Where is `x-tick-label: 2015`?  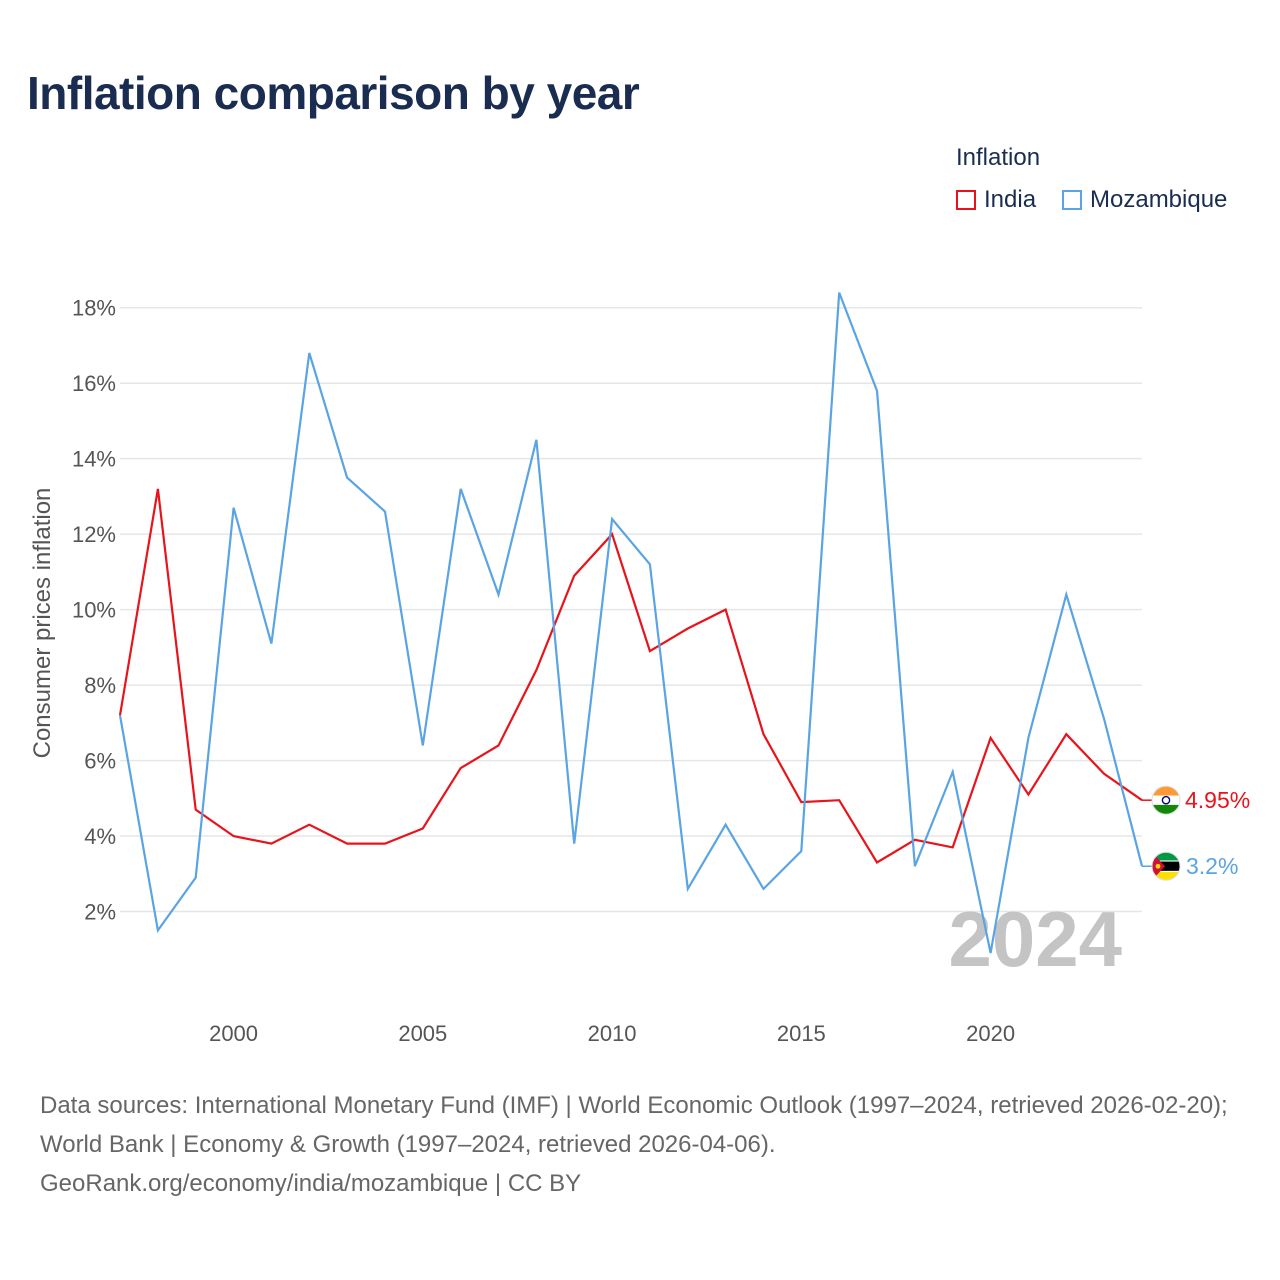
x-tick-label: 2015 is located at coordinates (801, 1033).